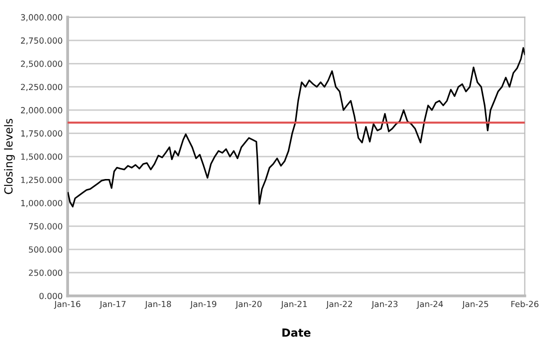 This screenshot has width=541, height=344. Describe the element at coordinates (45, 273) in the screenshot. I see `y-tick-label: 250.000` at that location.